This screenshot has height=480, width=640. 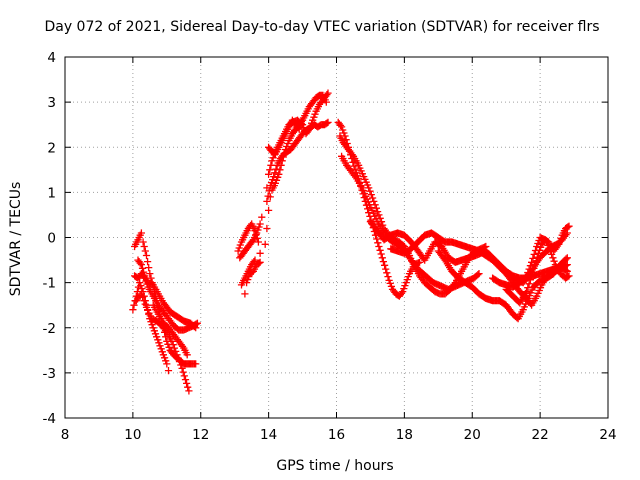 What do you see at coordinates (49, 284) in the screenshot?
I see `y-tick-label: -1` at bounding box center [49, 284].